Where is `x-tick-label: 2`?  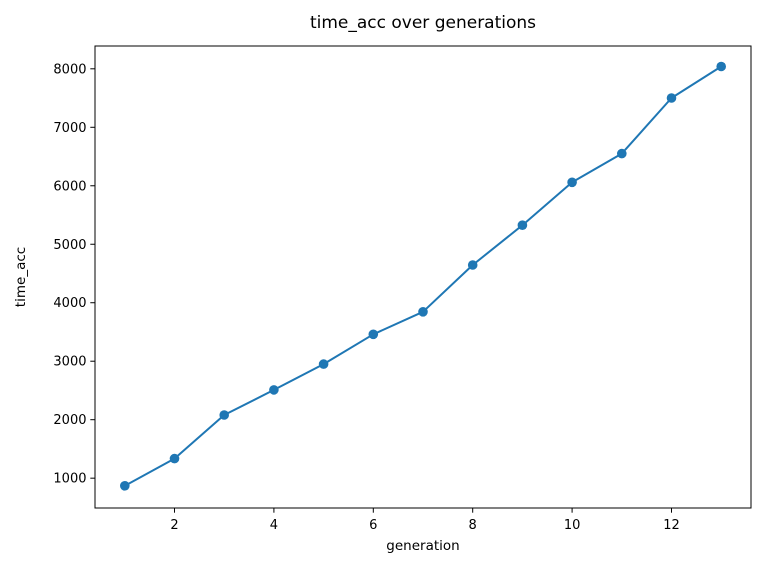
x-tick-label: 2 is located at coordinates (174, 525).